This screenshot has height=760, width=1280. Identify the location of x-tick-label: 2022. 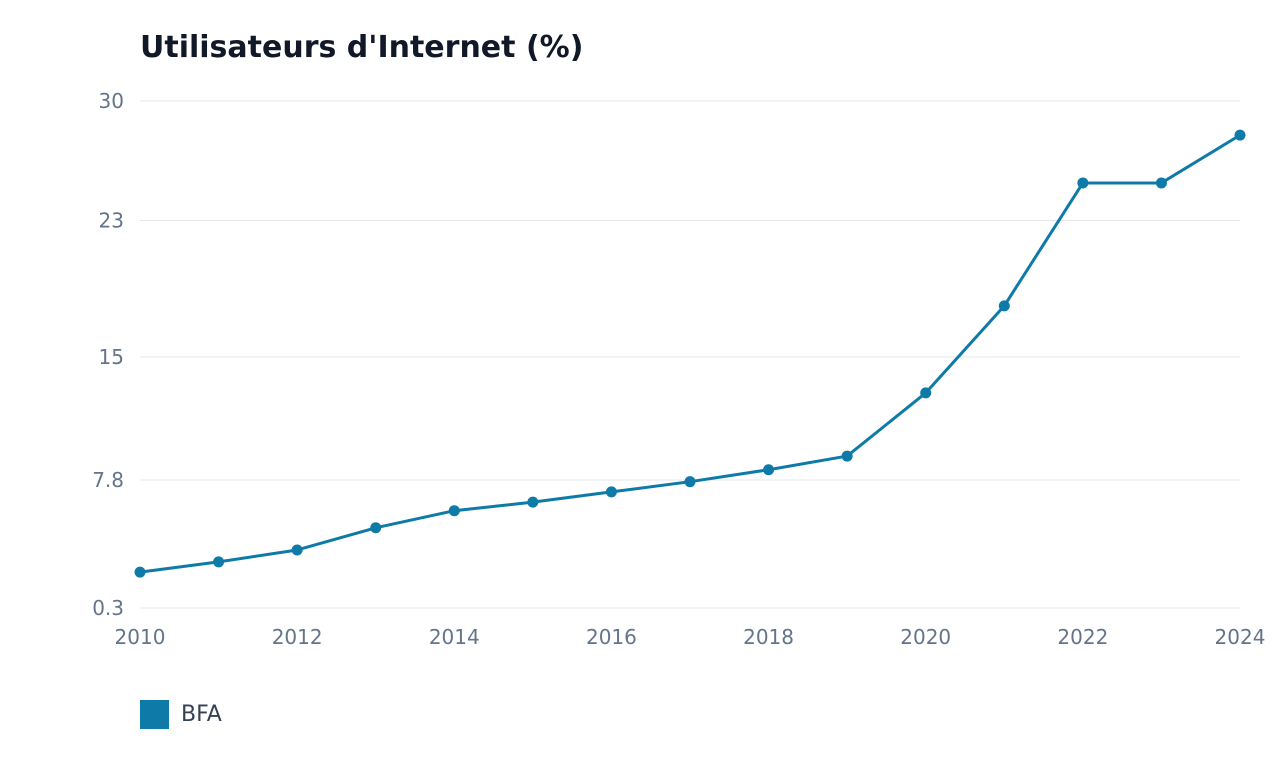
(1082, 637).